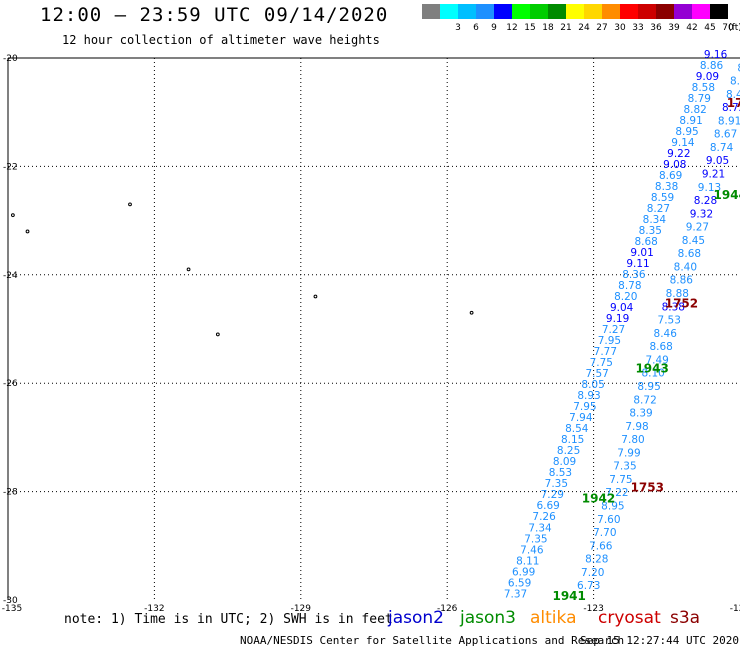  What do you see at coordinates (682, 281) in the screenshot?
I see `swh-value-pass-b: 8.86` at bounding box center [682, 281].